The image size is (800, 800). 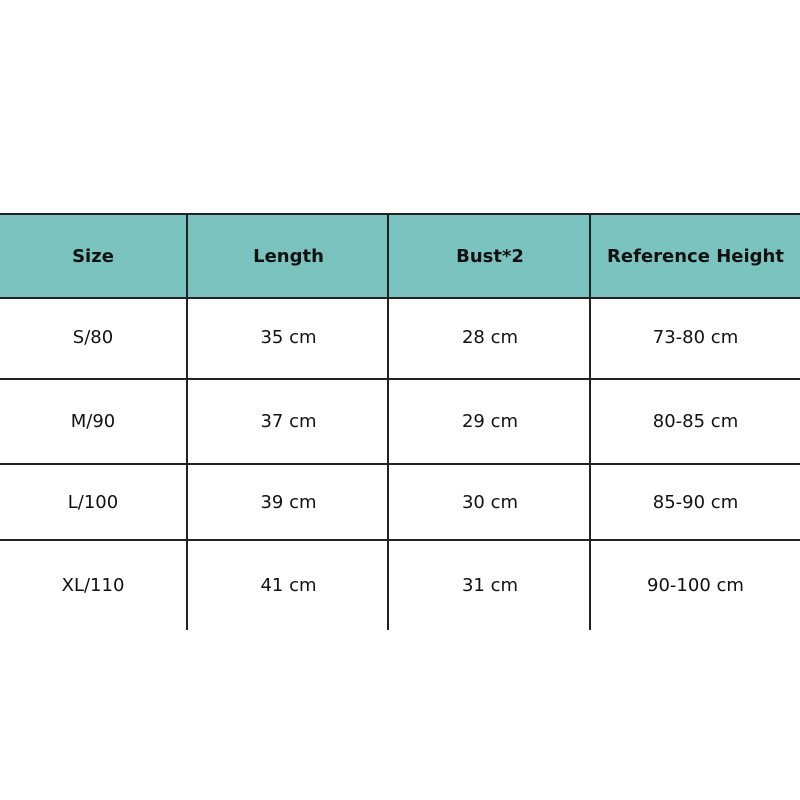 I want to click on table-row: L/100 39 cm 30 cm 85-90 cm, so click(x=400, y=503).